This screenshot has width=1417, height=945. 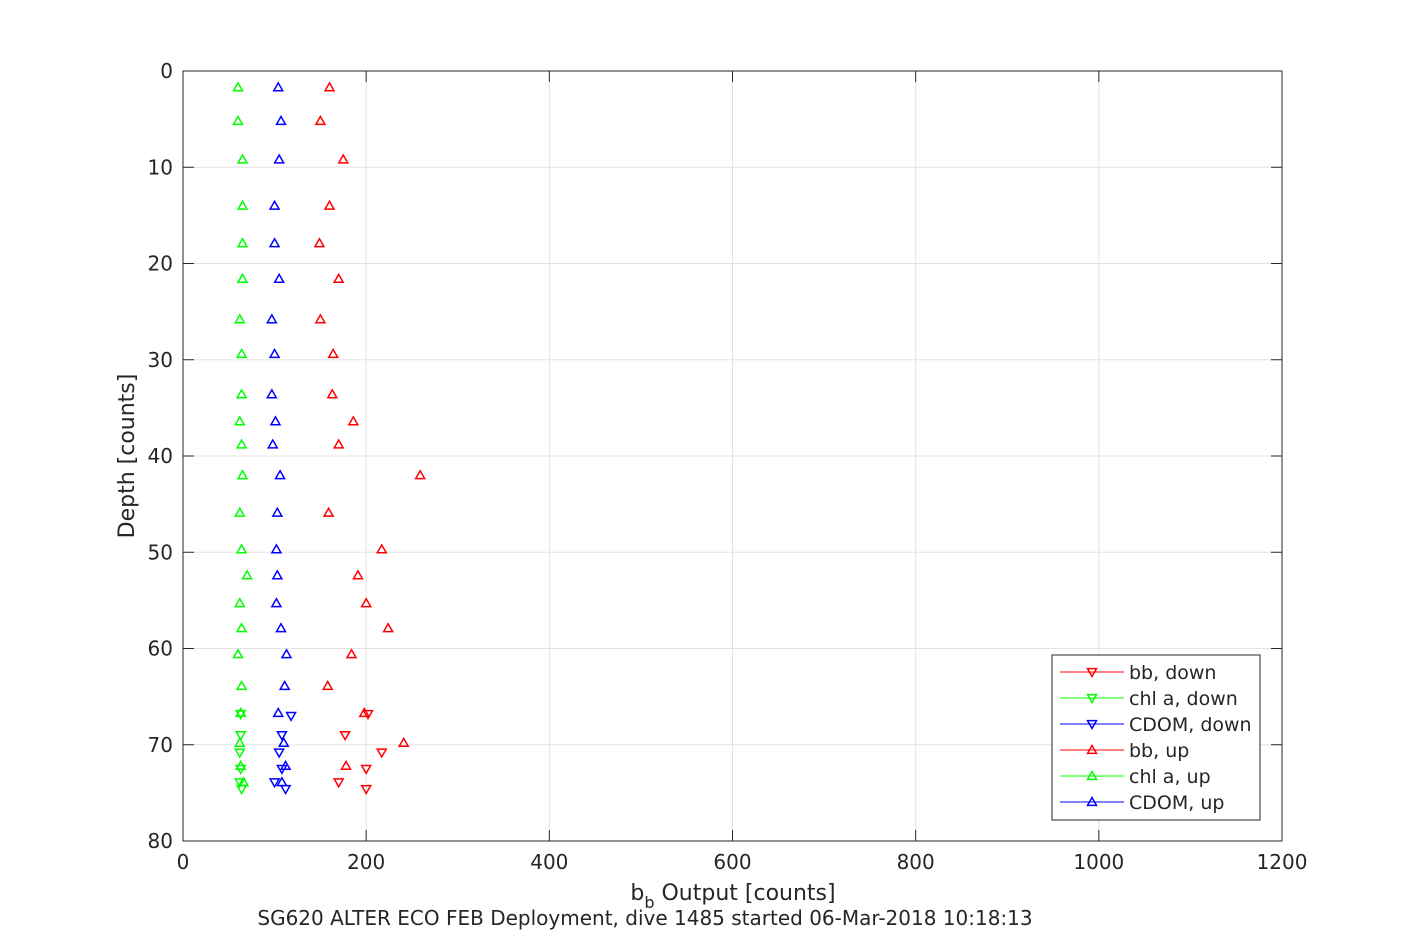 I want to click on y-tick-label-5: 50, so click(x=160, y=552).